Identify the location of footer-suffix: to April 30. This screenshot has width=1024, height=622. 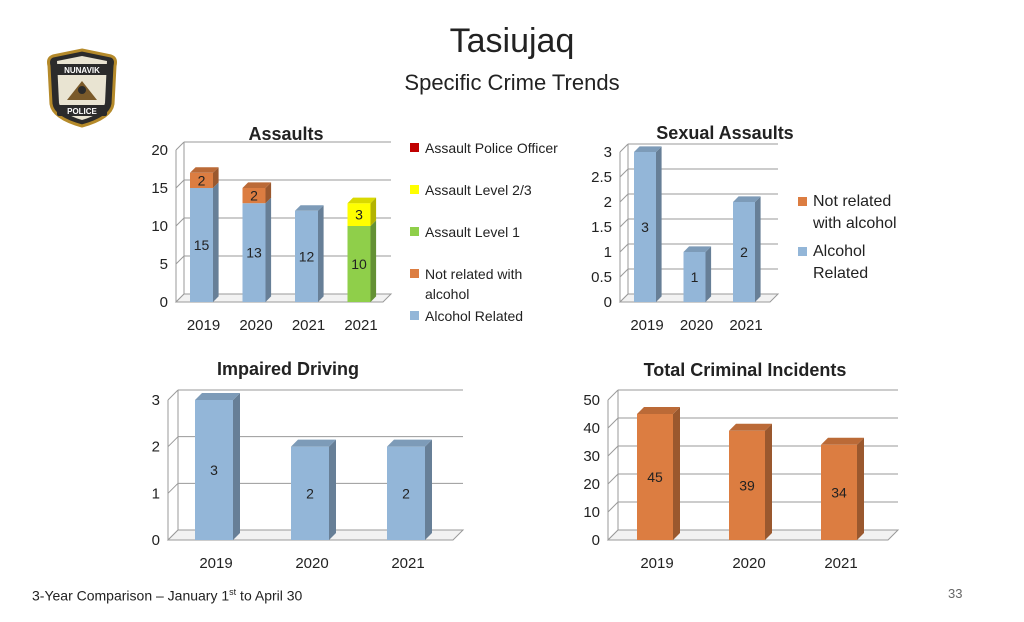
(269, 595).